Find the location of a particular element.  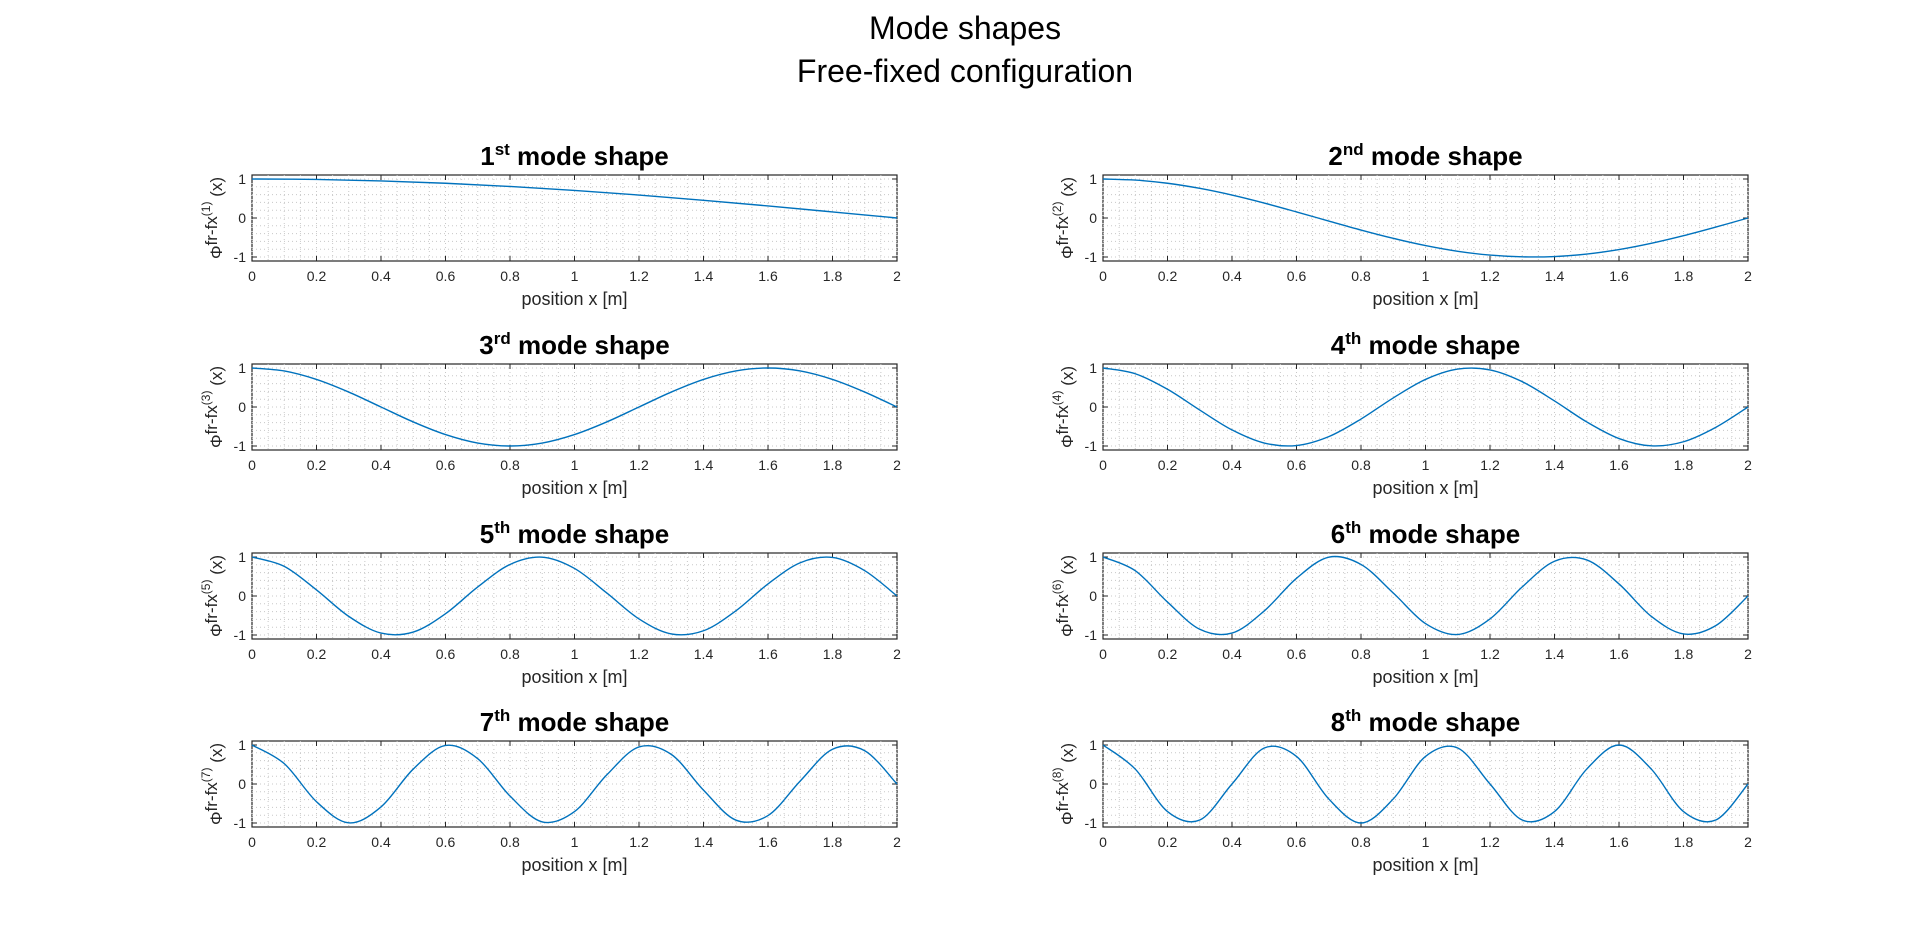

subplot-title: 4th mode shape is located at coordinates (1425, 344).